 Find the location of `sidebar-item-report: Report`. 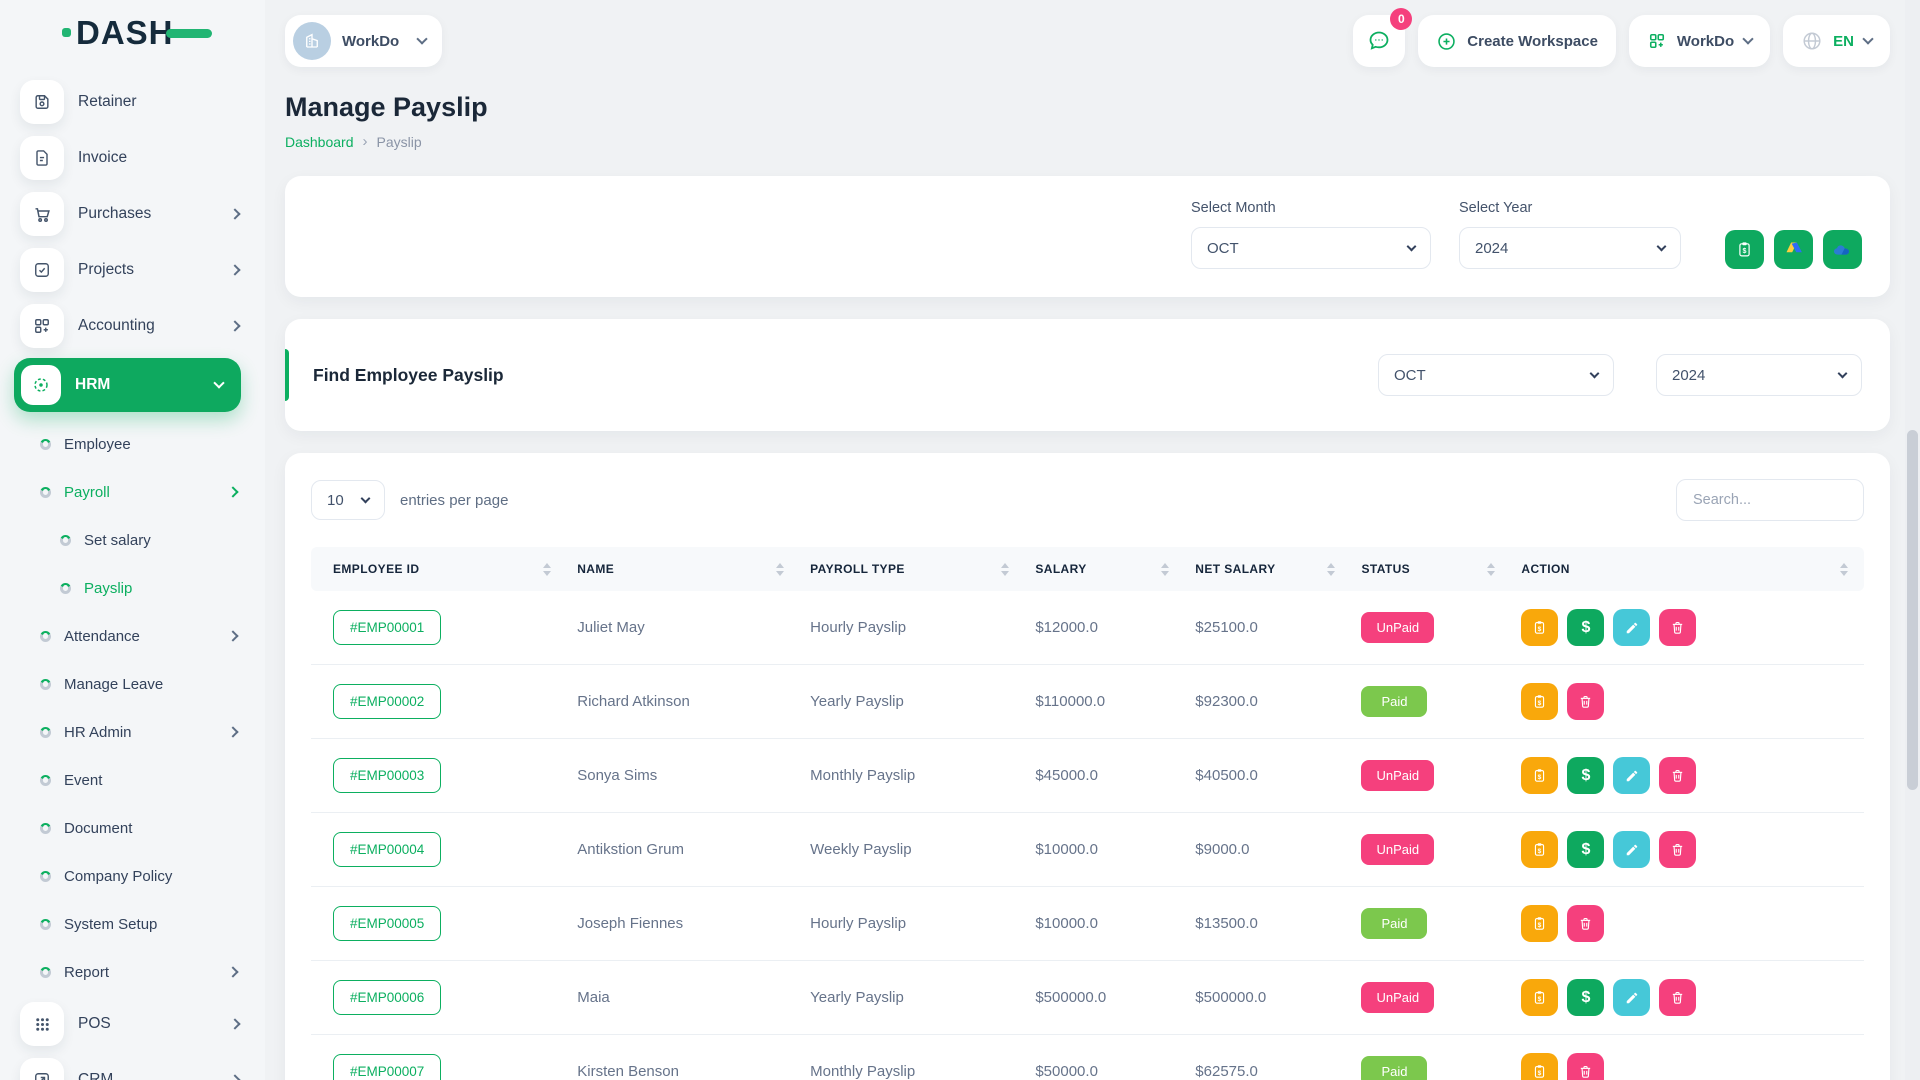

sidebar-item-report: Report is located at coordinates (132, 972).